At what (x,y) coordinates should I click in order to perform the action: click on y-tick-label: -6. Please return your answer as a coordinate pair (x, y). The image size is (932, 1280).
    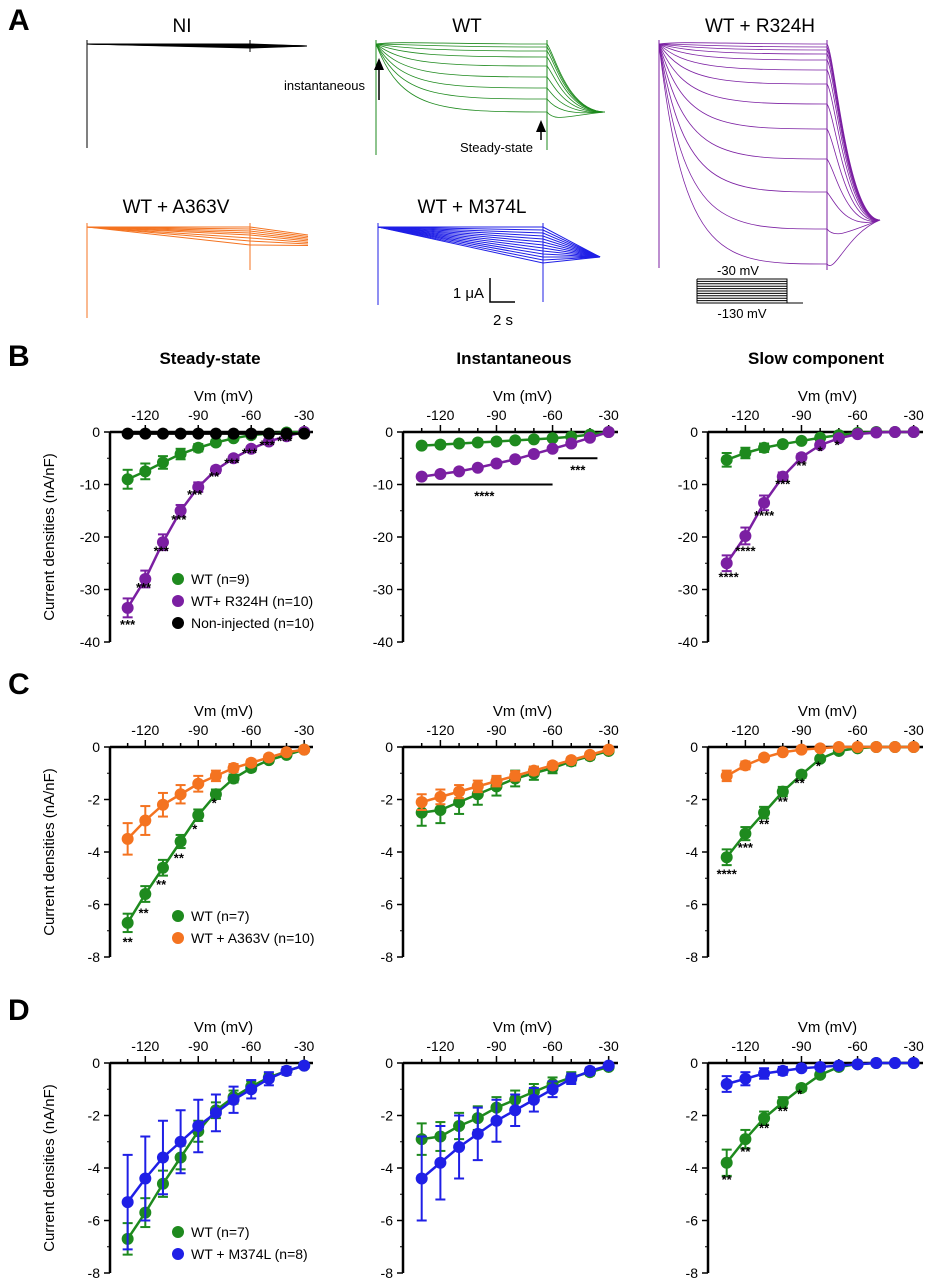
    Looking at the image, I should click on (692, 905).